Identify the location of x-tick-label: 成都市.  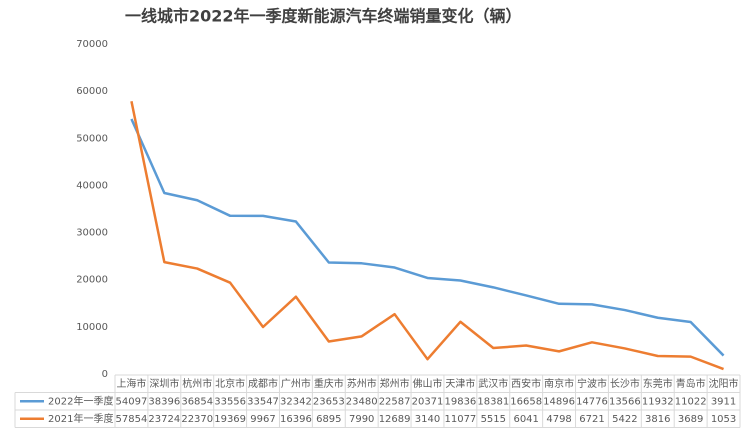
(263, 383).